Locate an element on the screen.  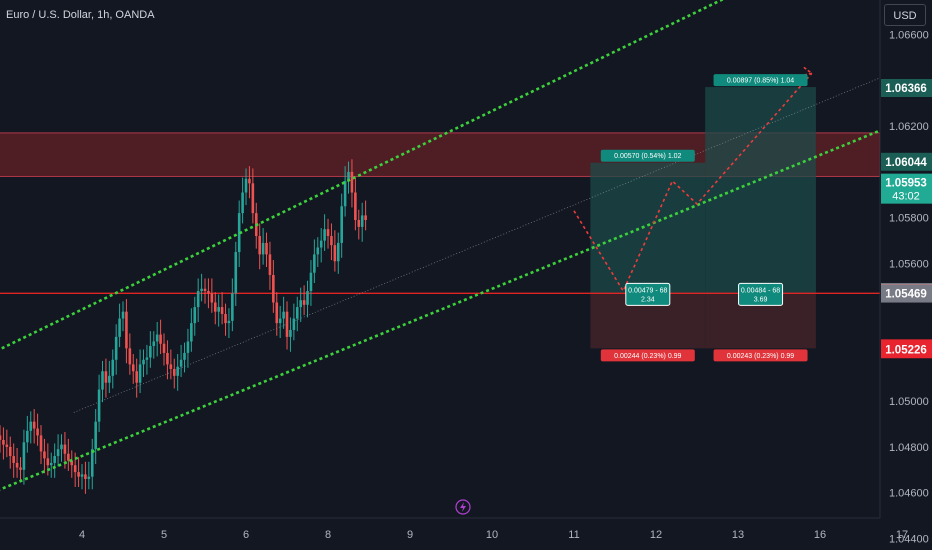
x-tick-label: 16 is located at coordinates (820, 535).